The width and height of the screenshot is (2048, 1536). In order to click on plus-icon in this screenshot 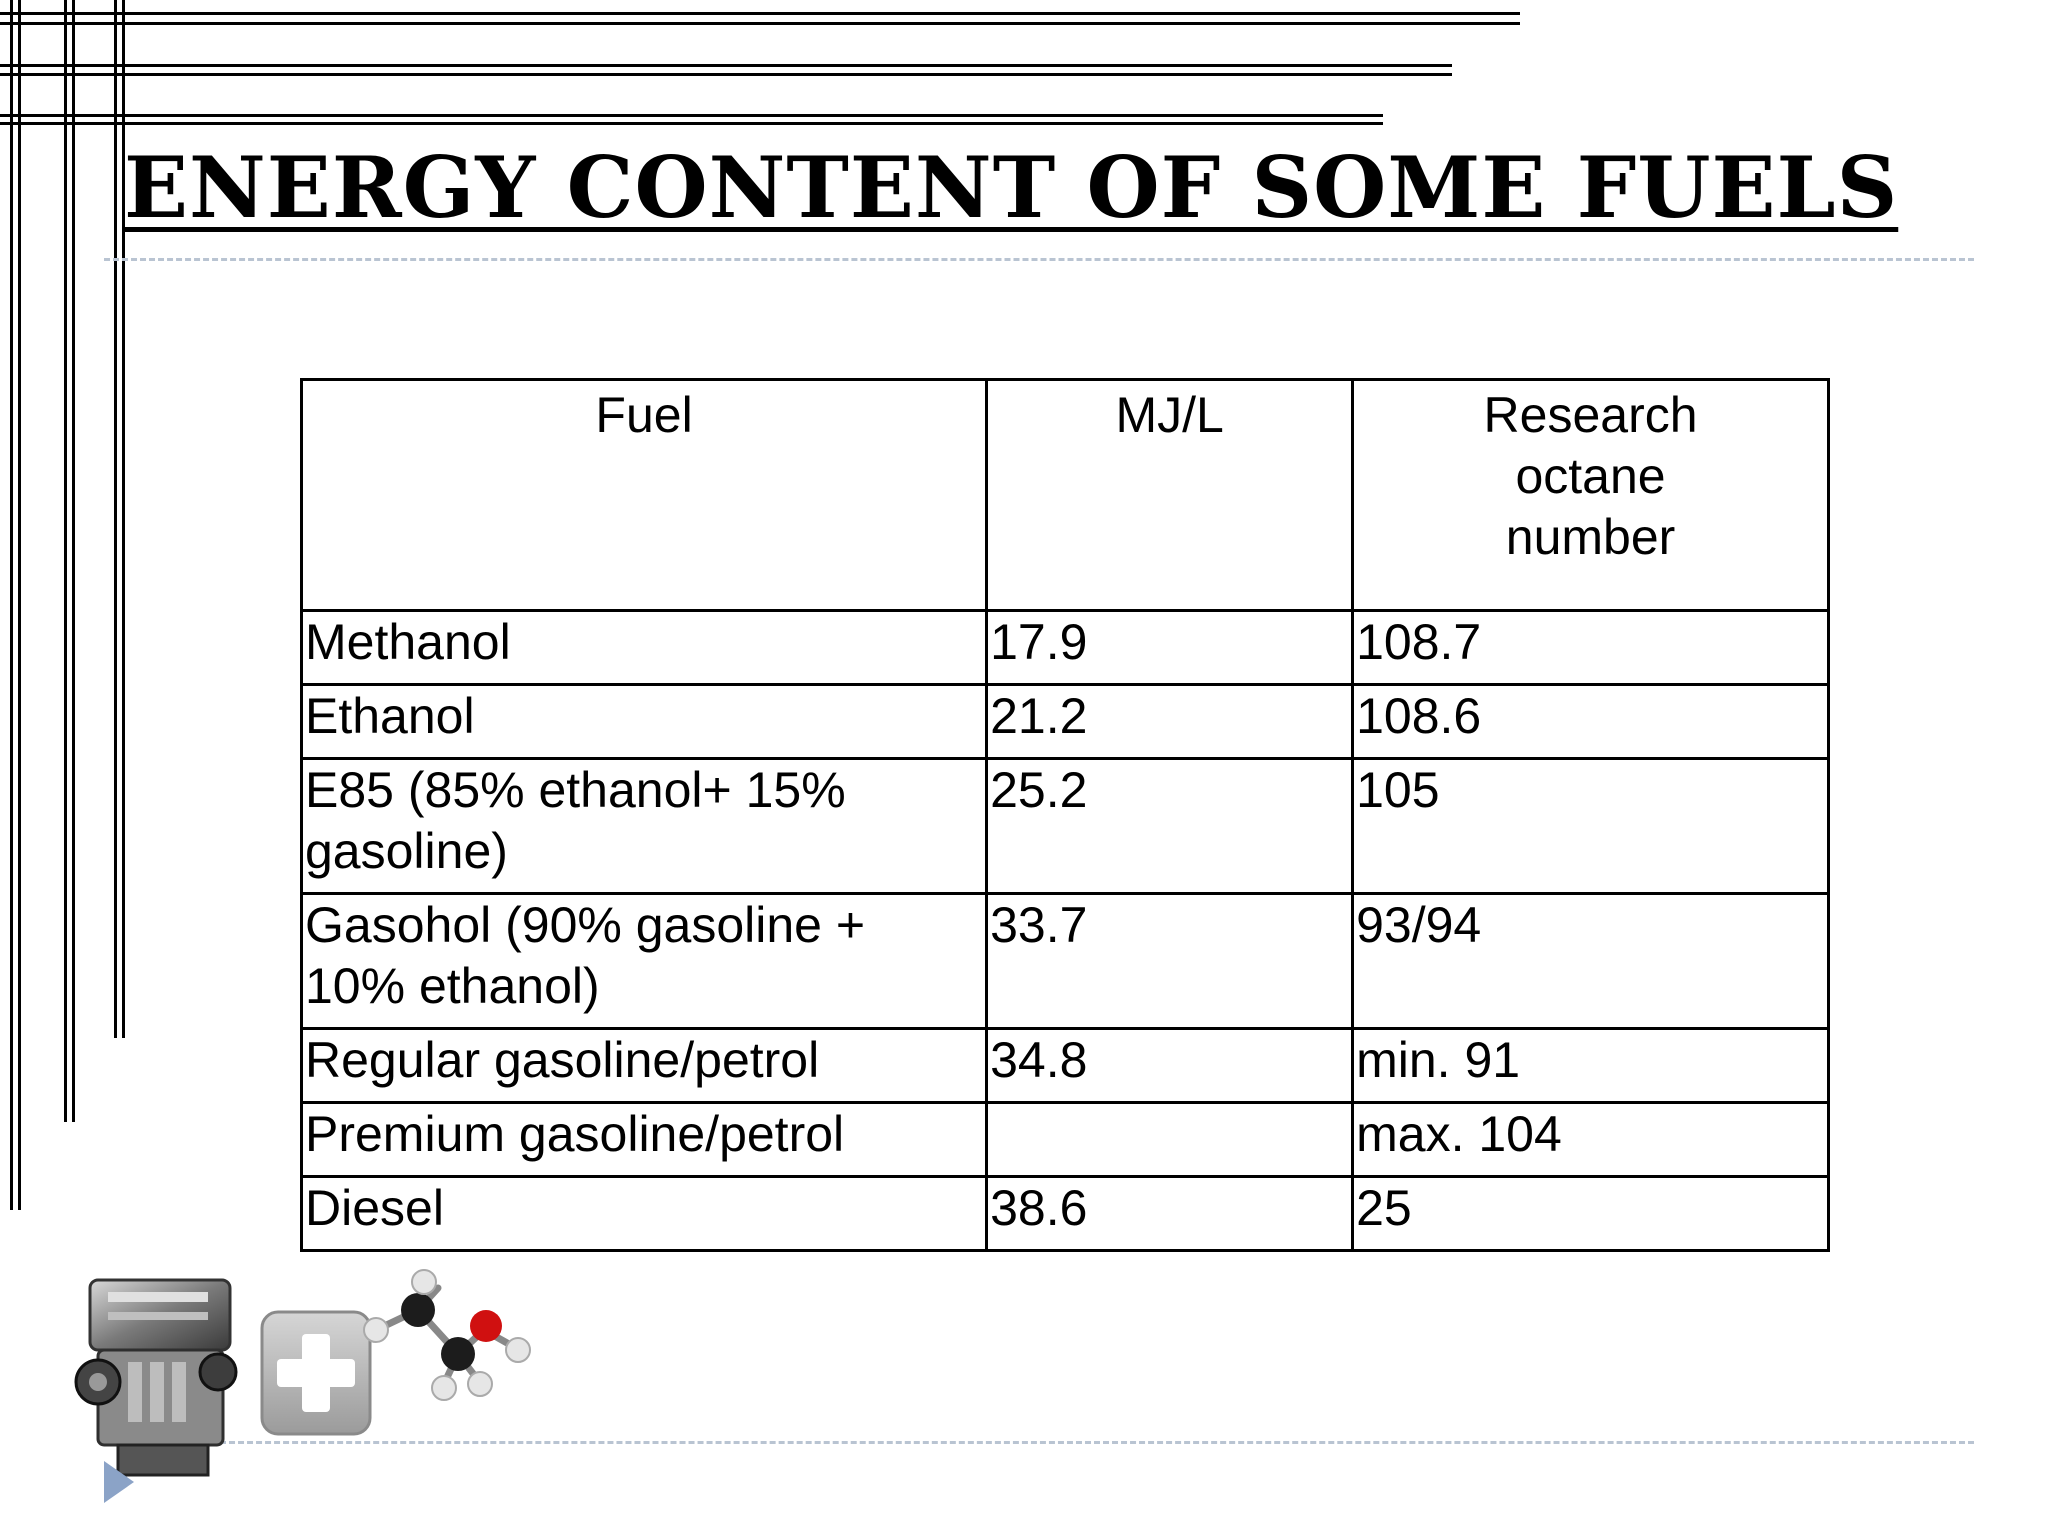, I will do `click(316, 1373)`.